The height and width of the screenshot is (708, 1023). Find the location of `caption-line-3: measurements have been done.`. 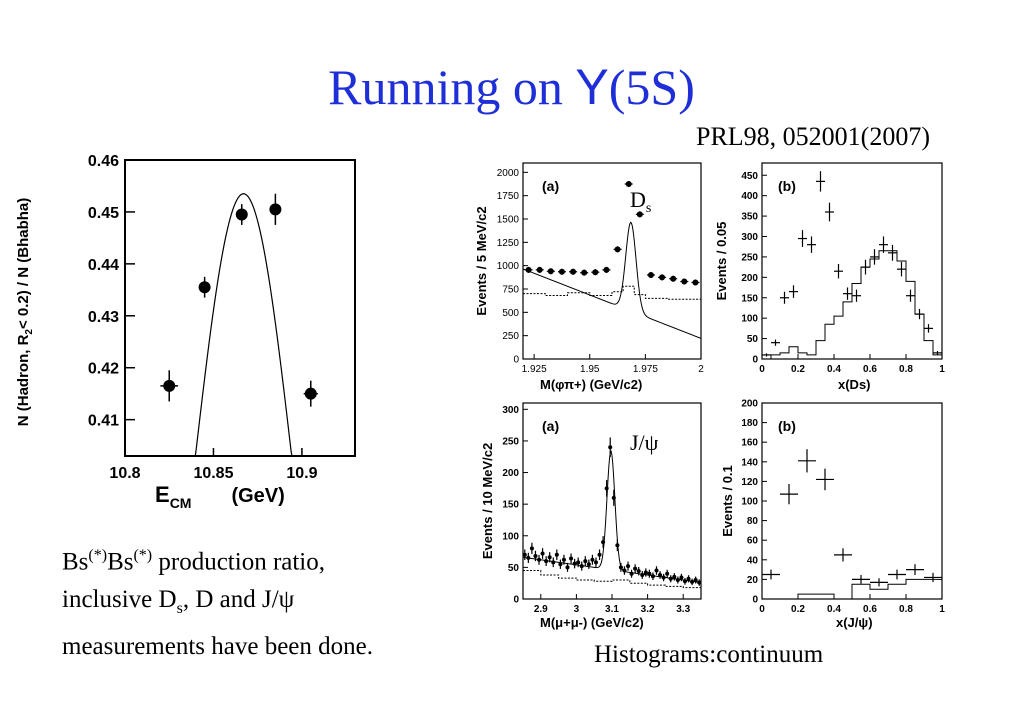

caption-line-3: measurements have been done. is located at coordinates (217, 647).